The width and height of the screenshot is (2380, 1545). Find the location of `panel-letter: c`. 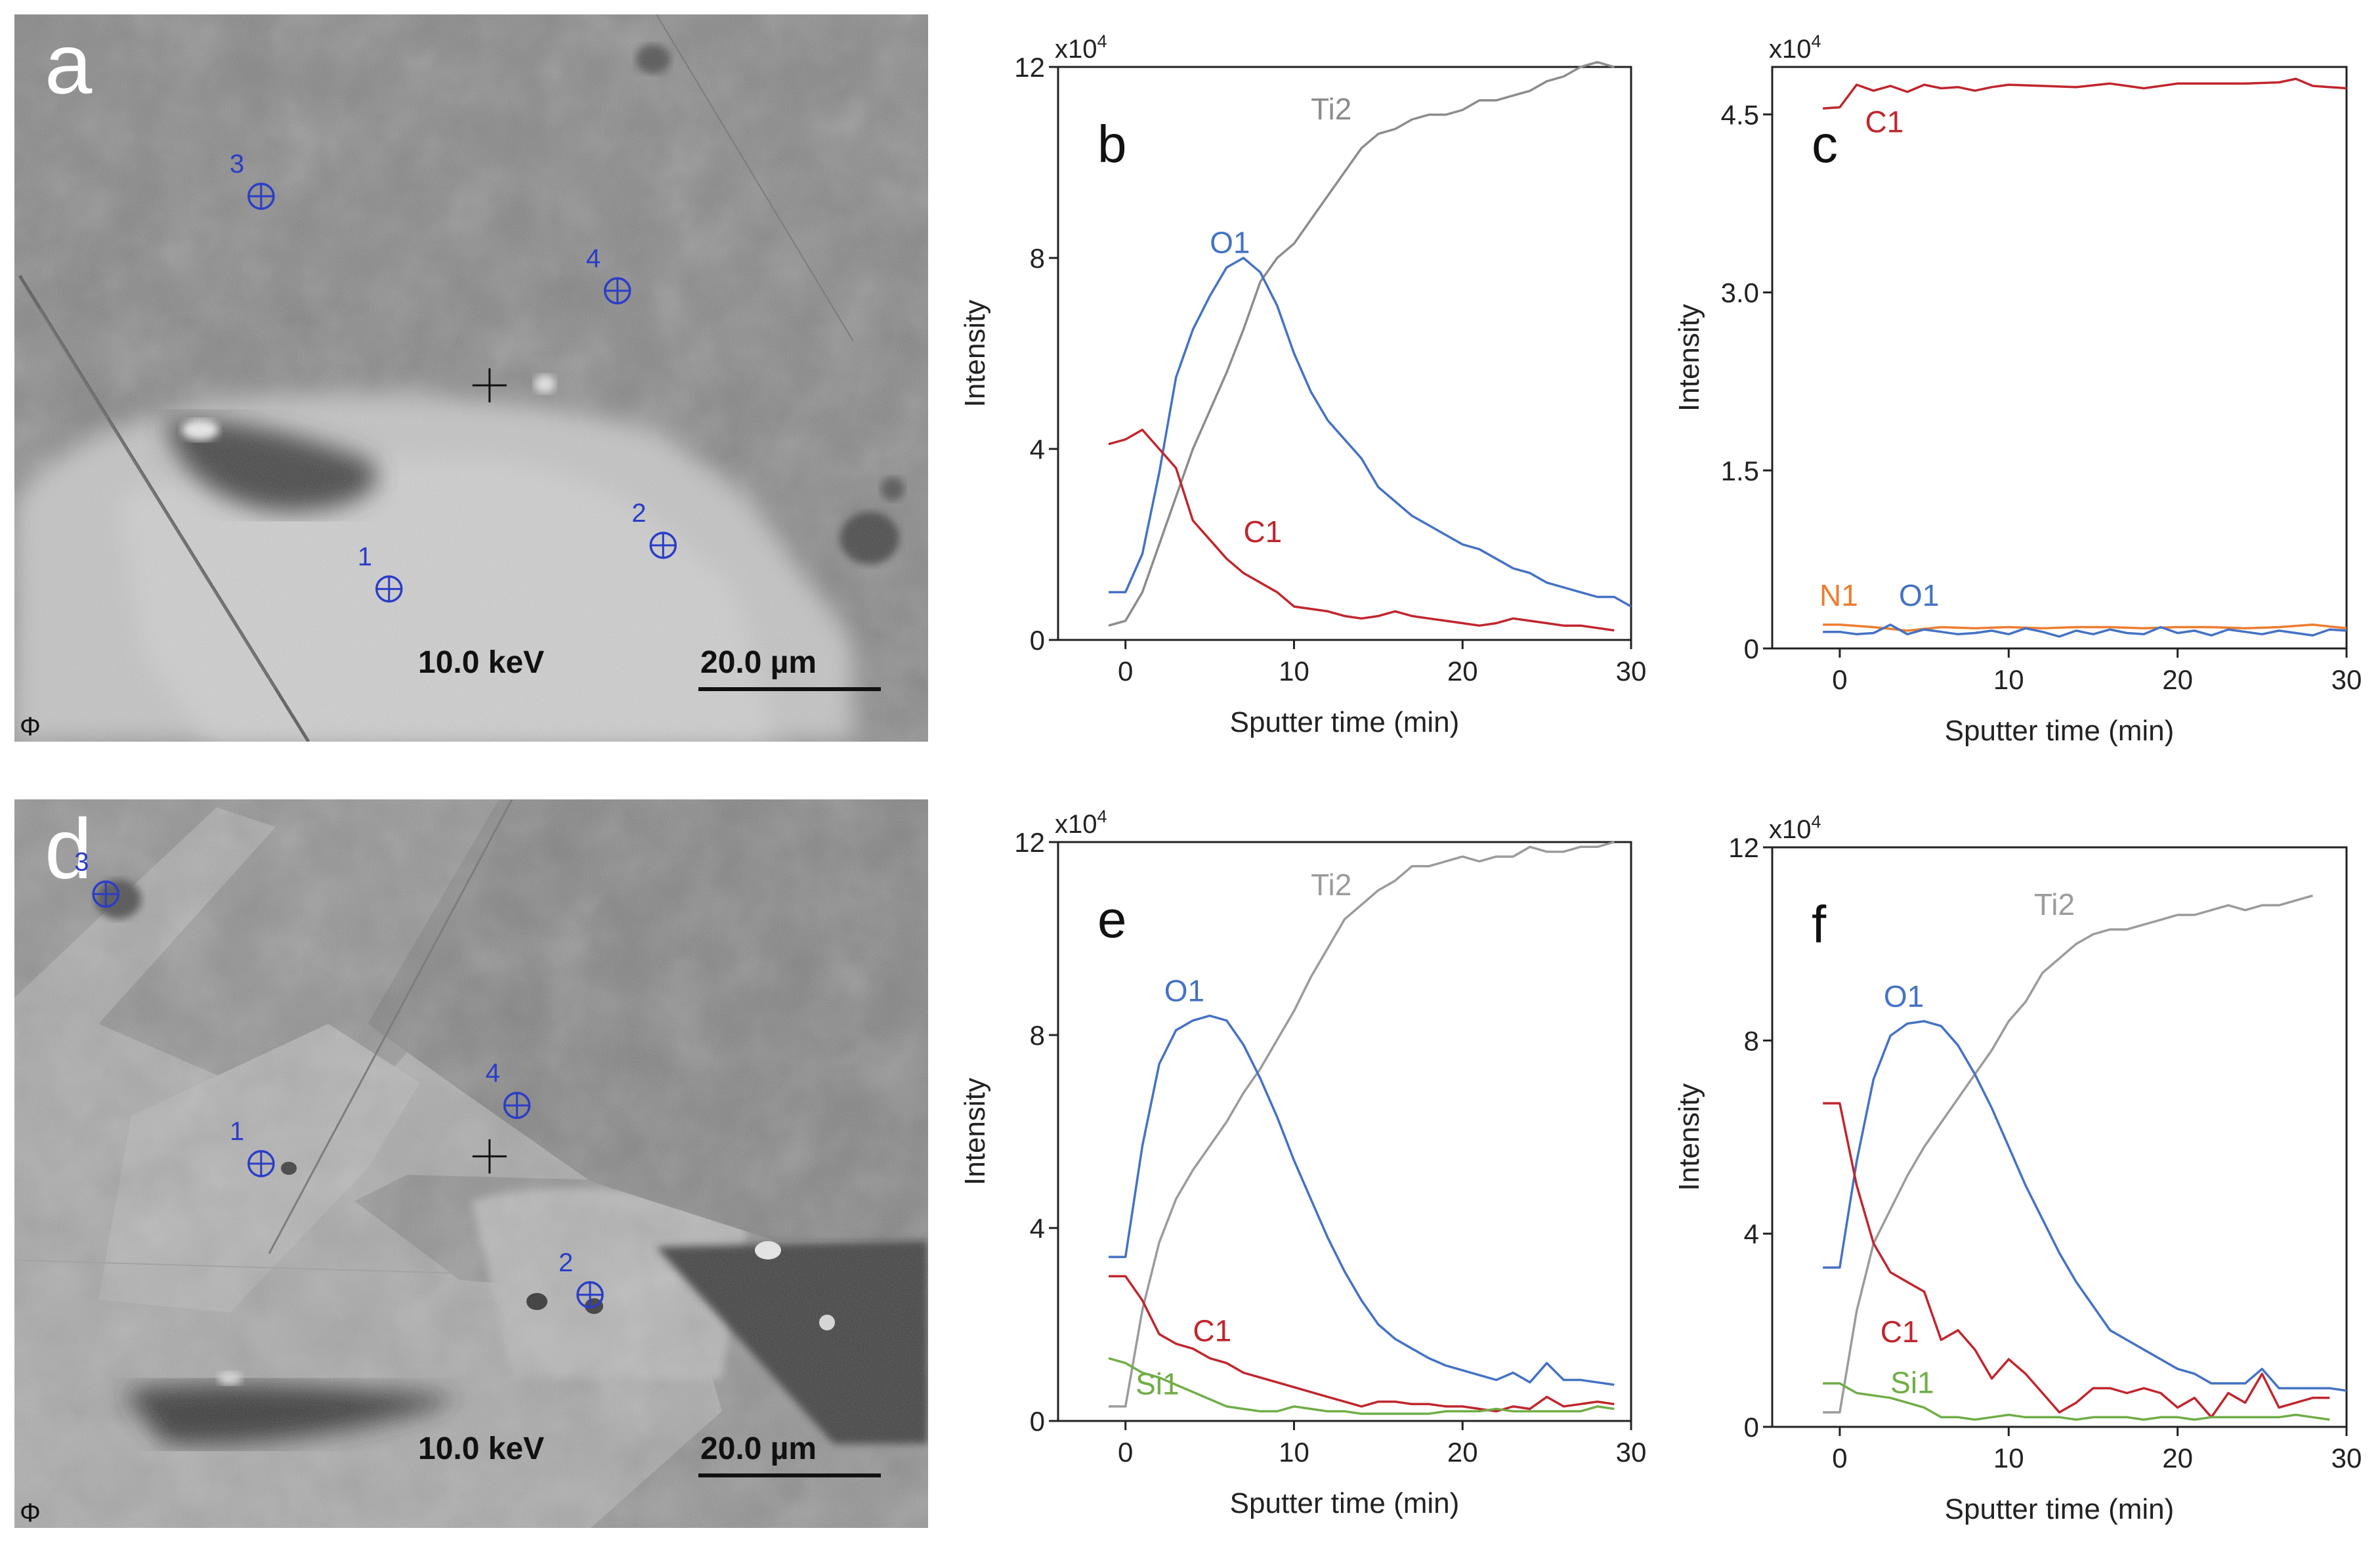

panel-letter: c is located at coordinates (1825, 144).